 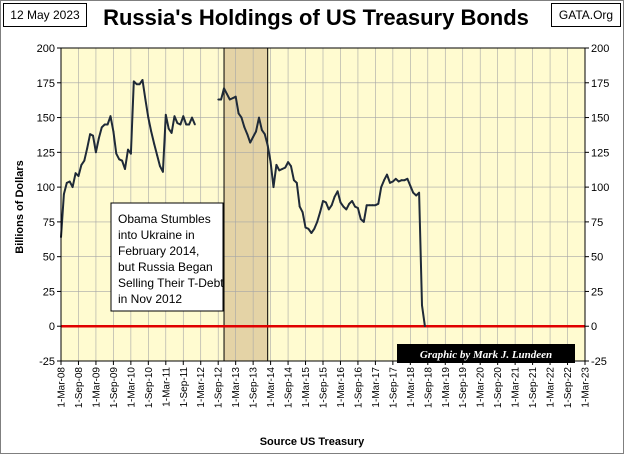 I want to click on y-tick-label-left: 25, so click(x=49, y=292).